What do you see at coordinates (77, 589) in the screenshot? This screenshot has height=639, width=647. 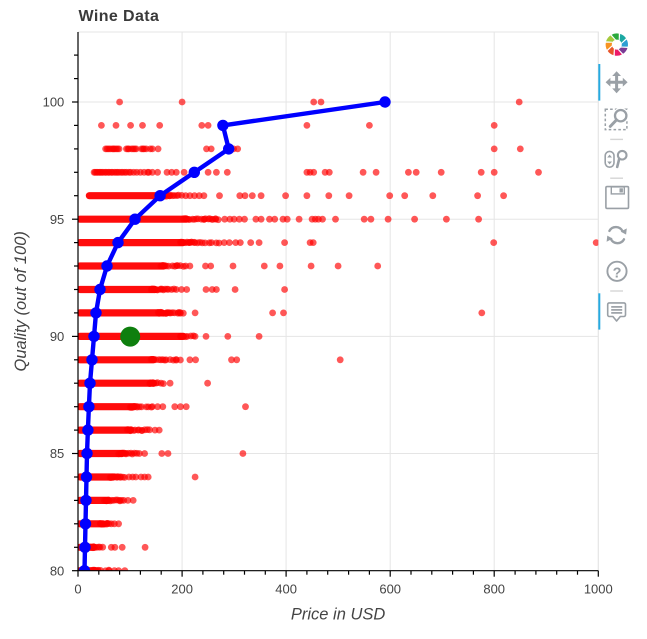 I see `svg-text: 0` at bounding box center [77, 589].